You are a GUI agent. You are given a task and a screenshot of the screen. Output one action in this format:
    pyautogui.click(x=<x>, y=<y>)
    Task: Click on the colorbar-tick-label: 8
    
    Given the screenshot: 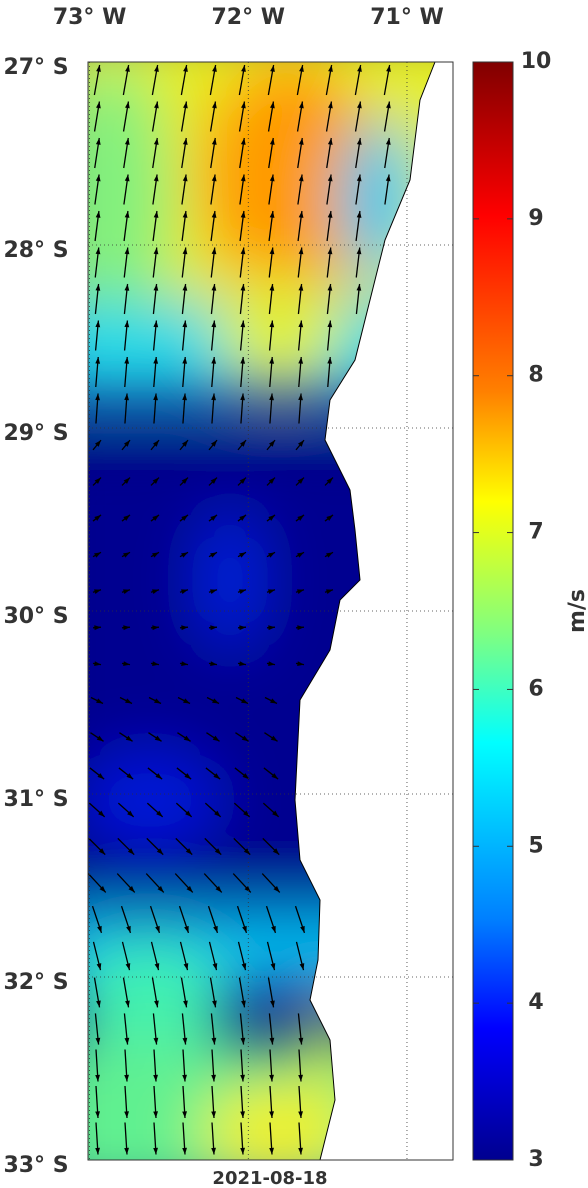 What is the action you would take?
    pyautogui.click(x=535, y=375)
    